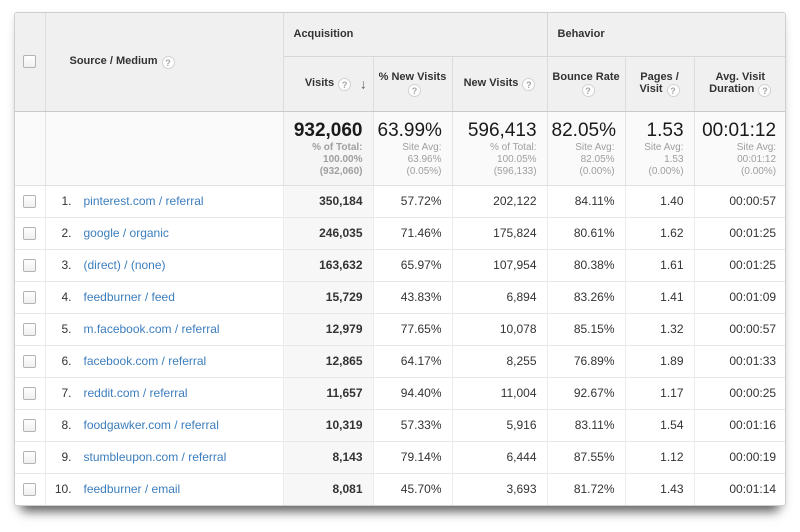 This screenshot has height=532, width=800. Describe the element at coordinates (583, 130) in the screenshot. I see `totals-bounce-value: 82.05%` at that location.